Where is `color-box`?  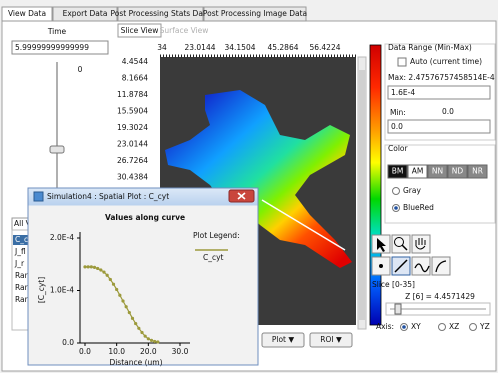
color-box is located at coordinates (440, 184).